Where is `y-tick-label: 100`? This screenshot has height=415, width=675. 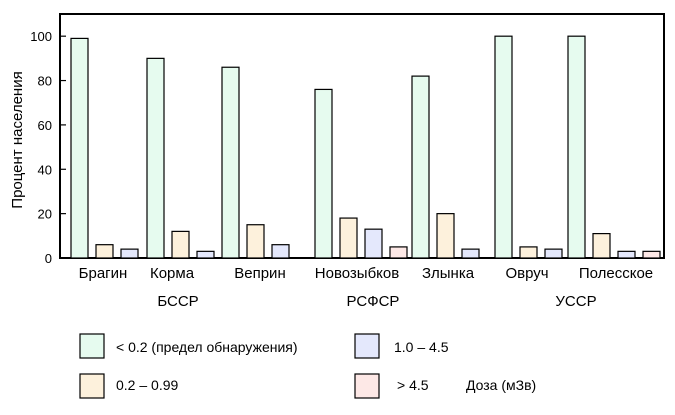 y-tick-label: 100 is located at coordinates (41, 36).